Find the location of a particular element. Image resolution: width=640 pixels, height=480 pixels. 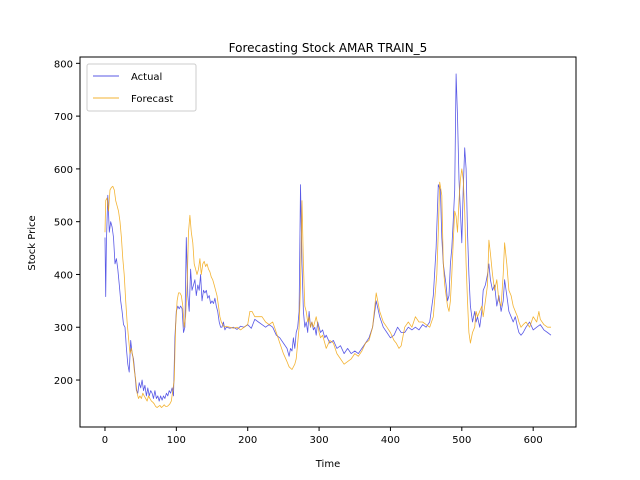

y-tick-label: 600 is located at coordinates (63, 170).